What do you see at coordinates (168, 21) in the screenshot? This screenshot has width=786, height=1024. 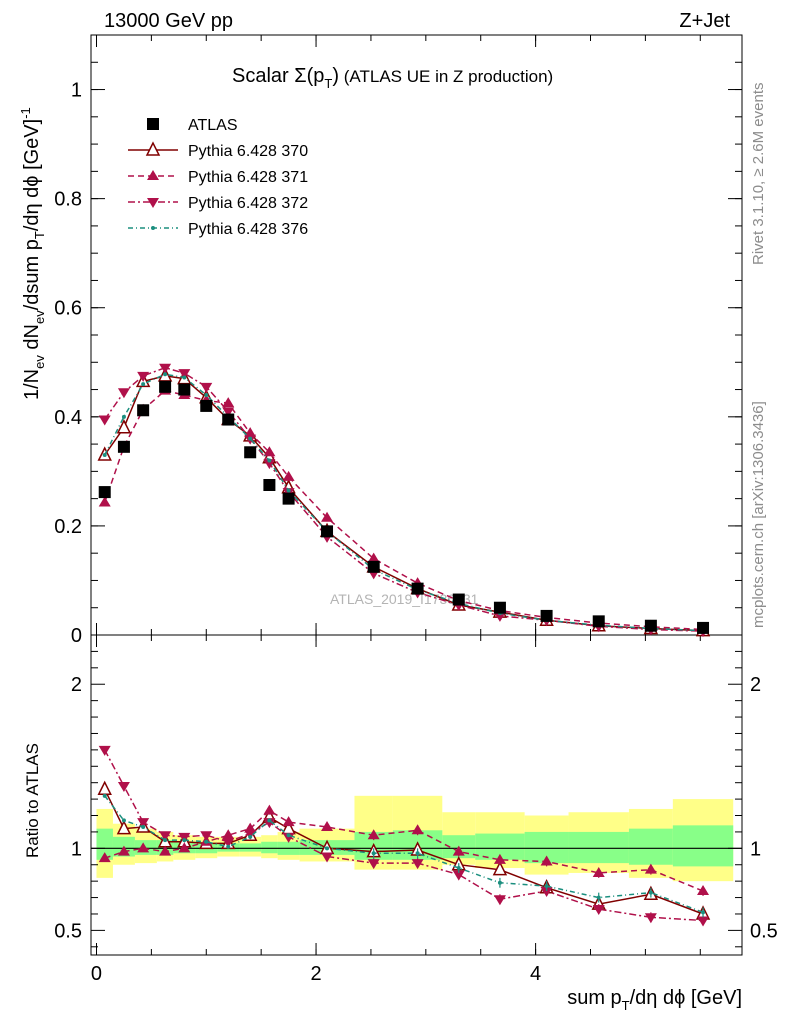 I see `energy-label: 13000 GeV pp` at bounding box center [168, 21].